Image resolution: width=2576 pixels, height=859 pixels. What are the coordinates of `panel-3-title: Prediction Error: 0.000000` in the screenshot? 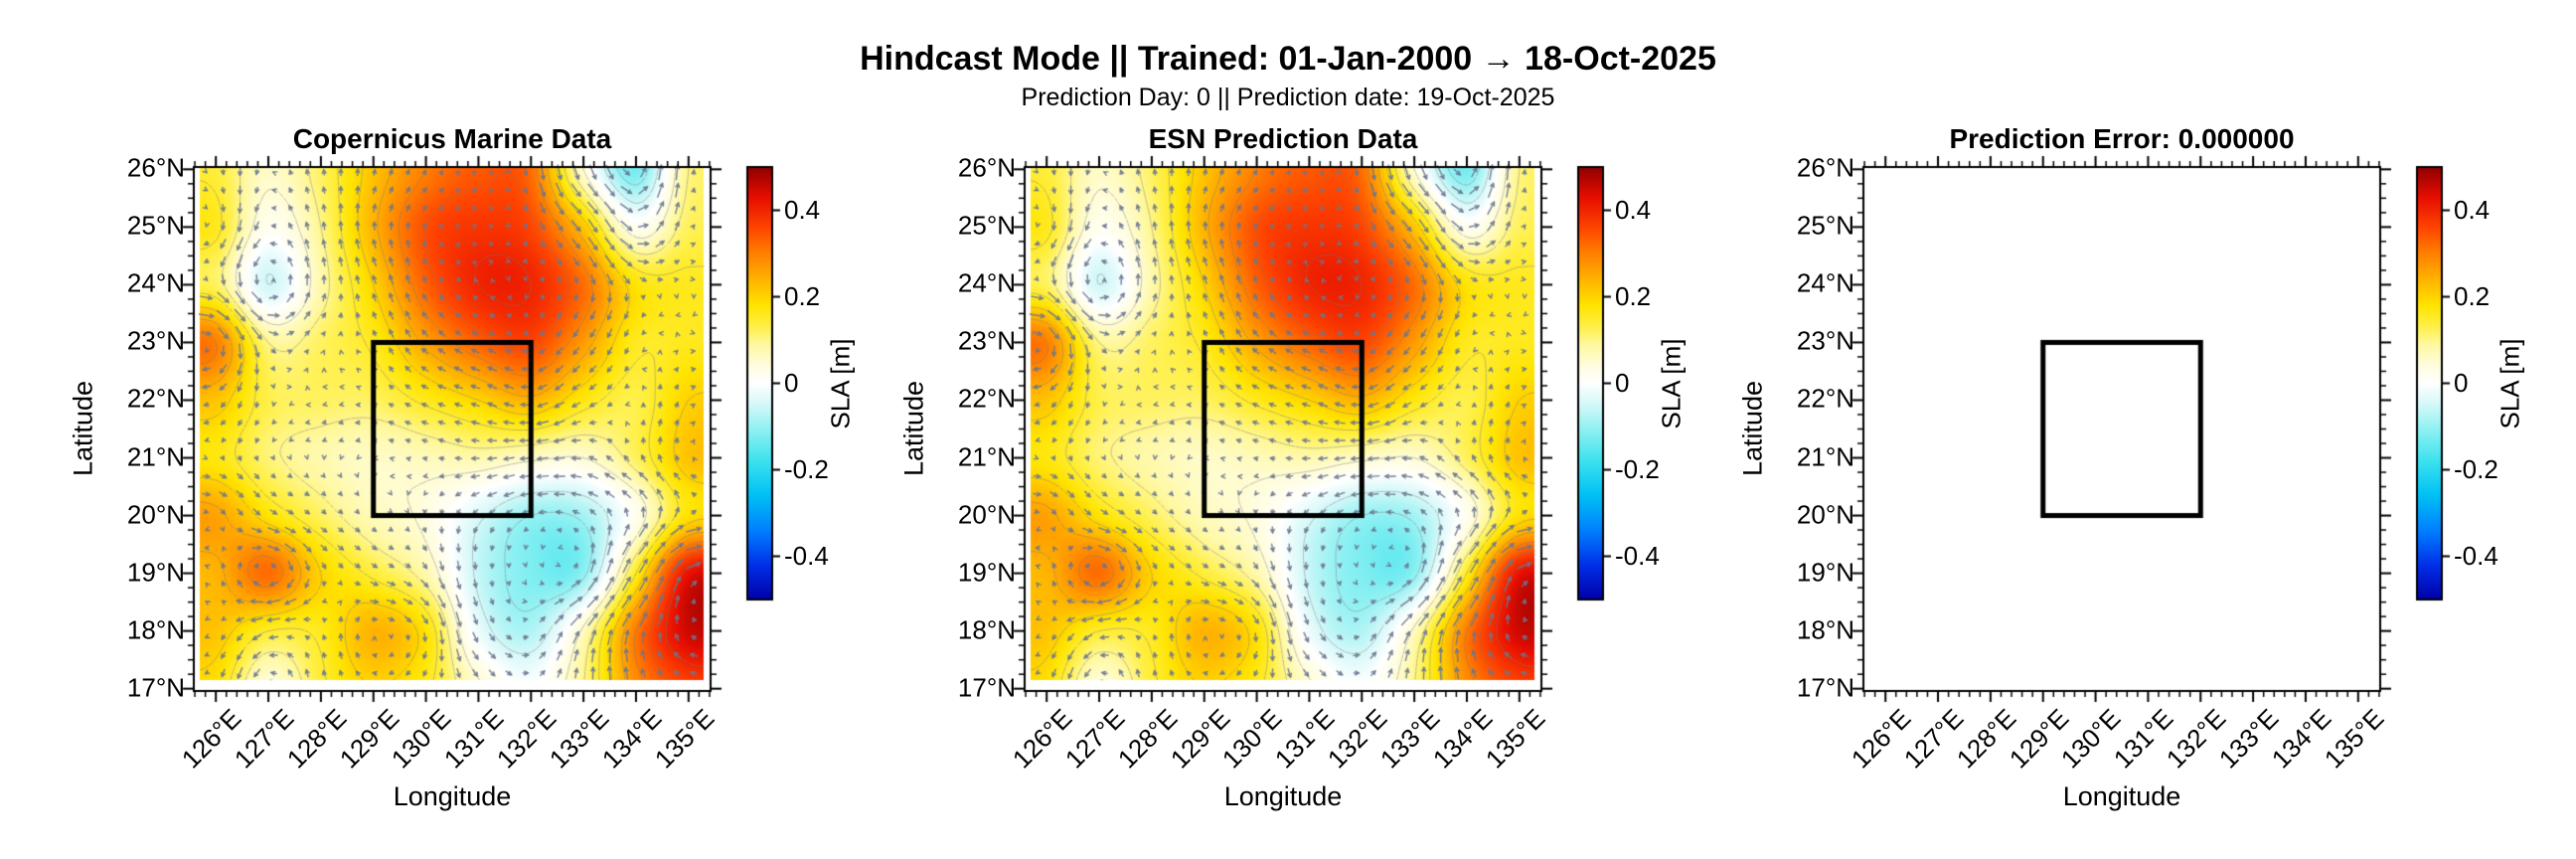 It's located at (2122, 138).